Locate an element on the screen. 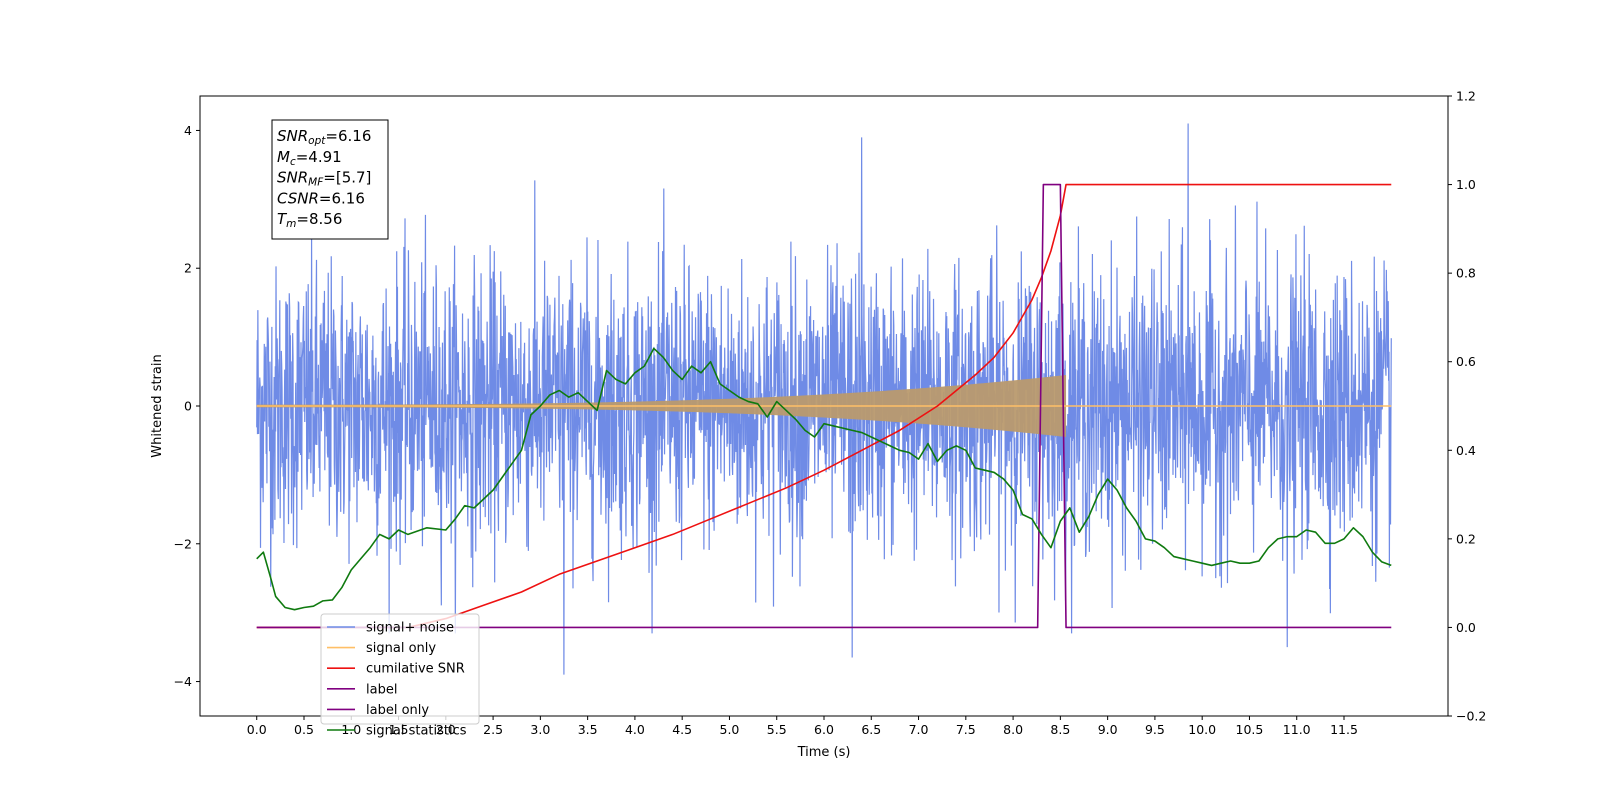  legend-label-label-only: label only is located at coordinates (397, 710).